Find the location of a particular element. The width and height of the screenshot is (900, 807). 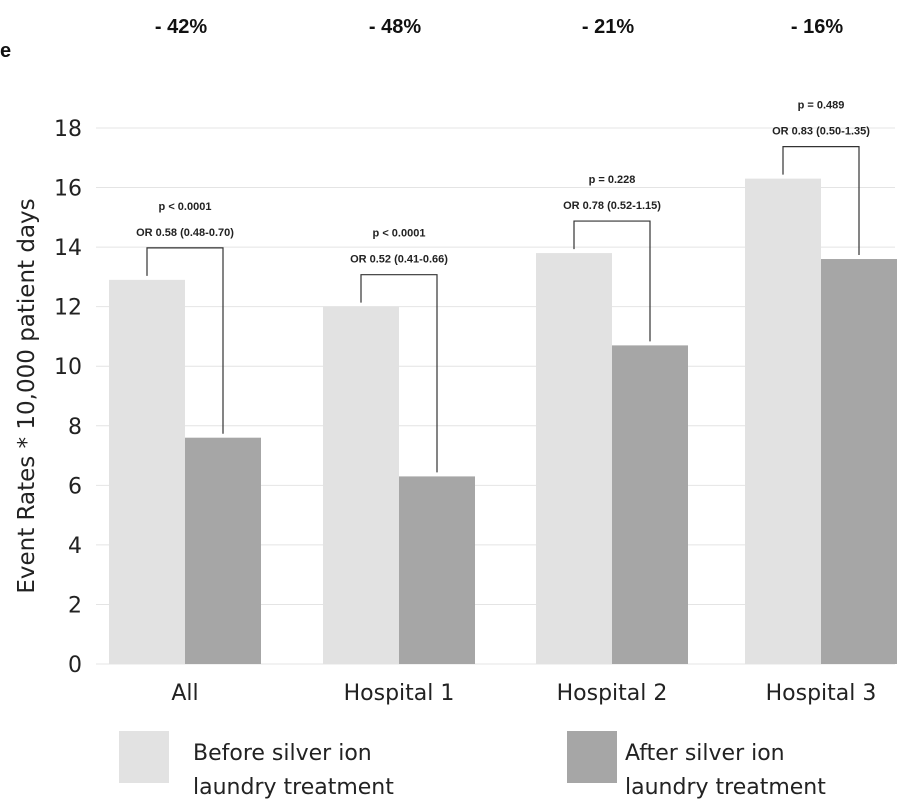

percent-change-label: - 16% is located at coordinates (817, 27).